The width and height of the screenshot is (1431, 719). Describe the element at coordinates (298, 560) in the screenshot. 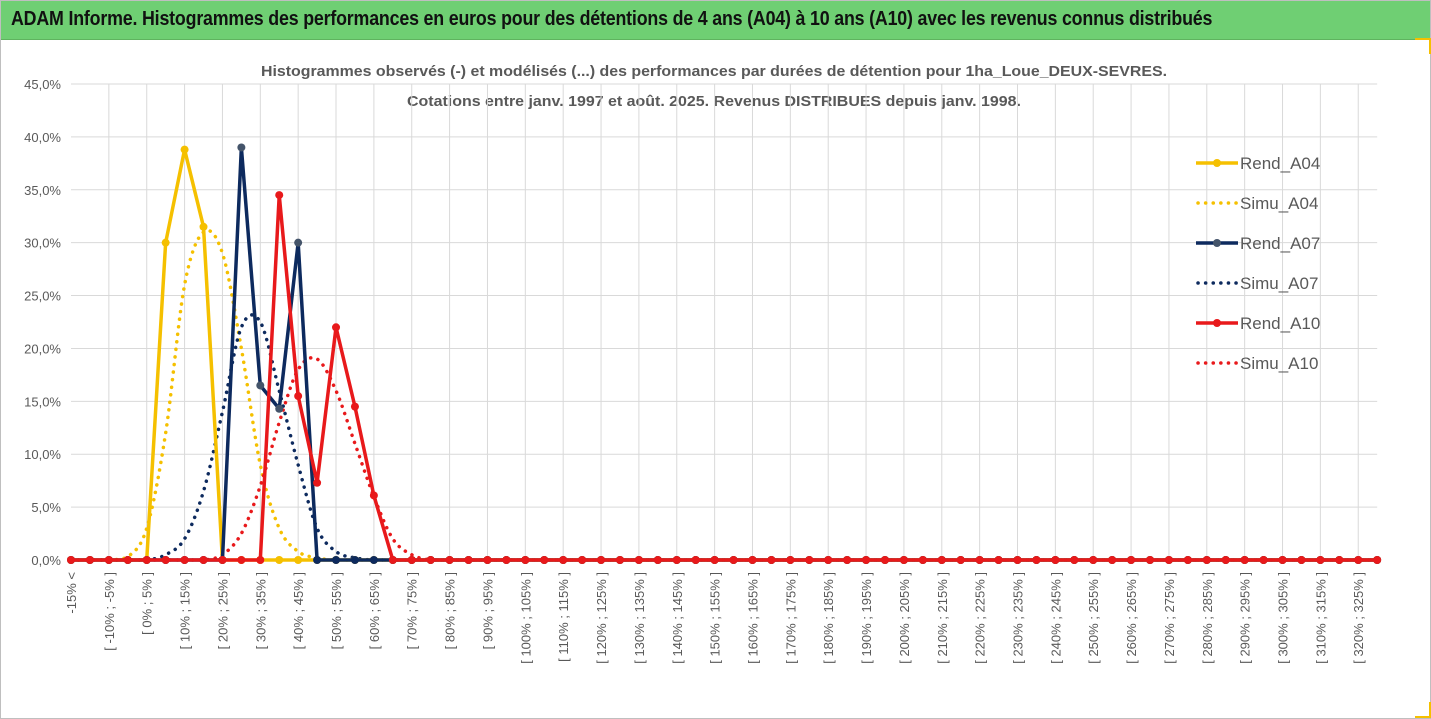

I see `data-point: Rend_A04 [ 40% ; 45% ]: 0` at that location.